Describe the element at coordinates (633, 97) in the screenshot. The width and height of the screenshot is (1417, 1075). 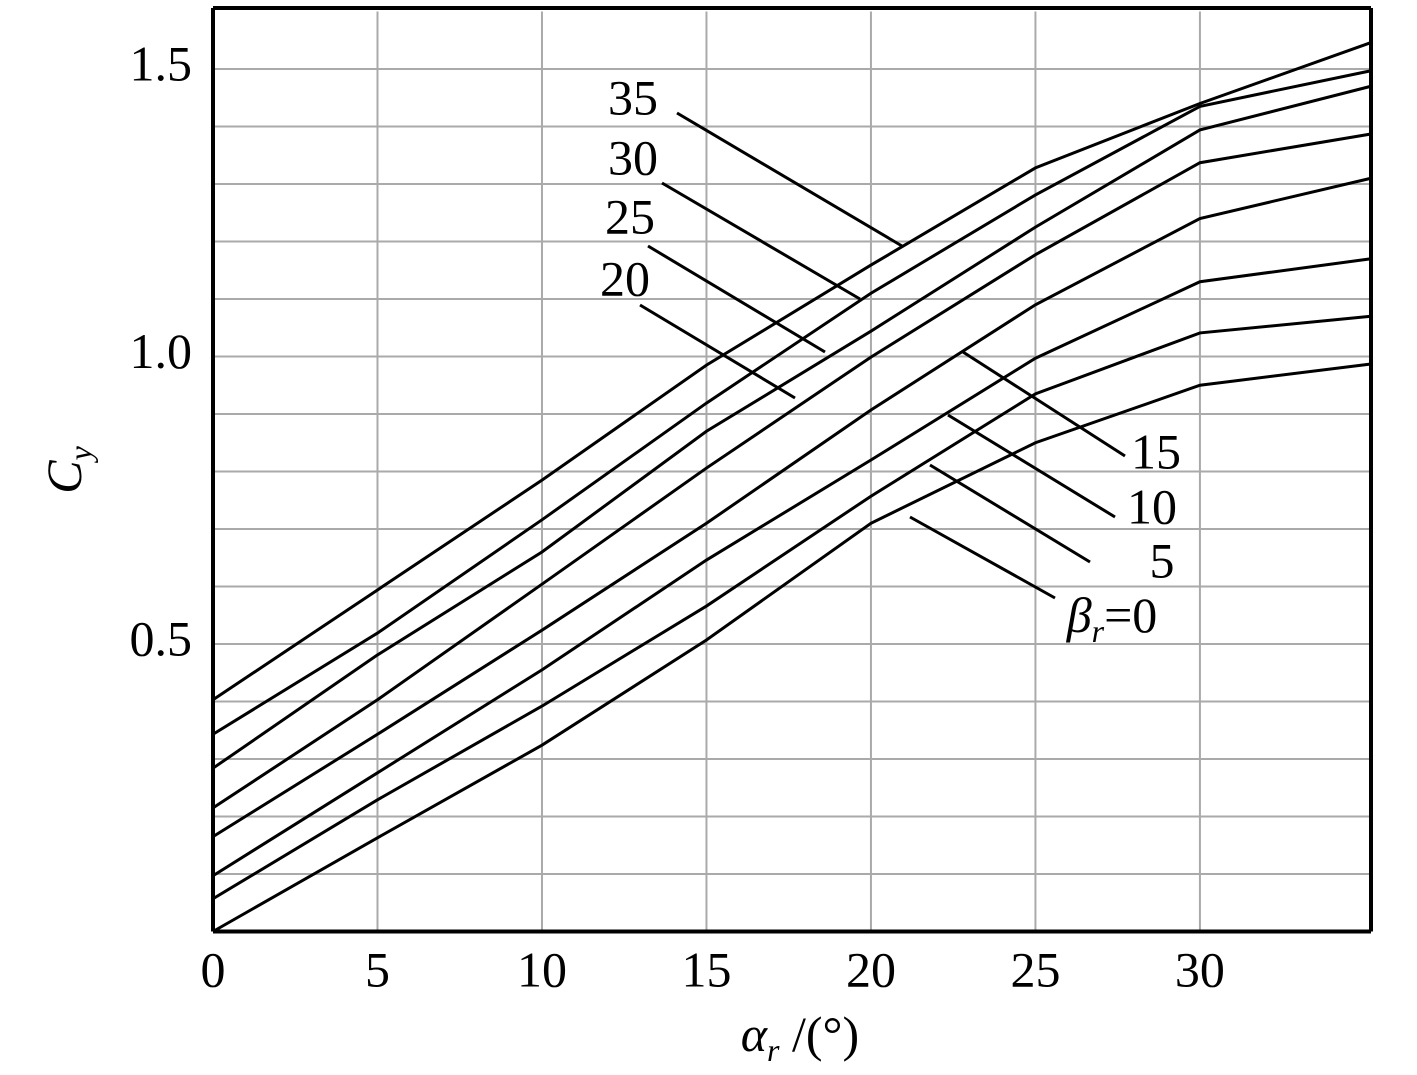
I see `curve-label: 35` at that location.